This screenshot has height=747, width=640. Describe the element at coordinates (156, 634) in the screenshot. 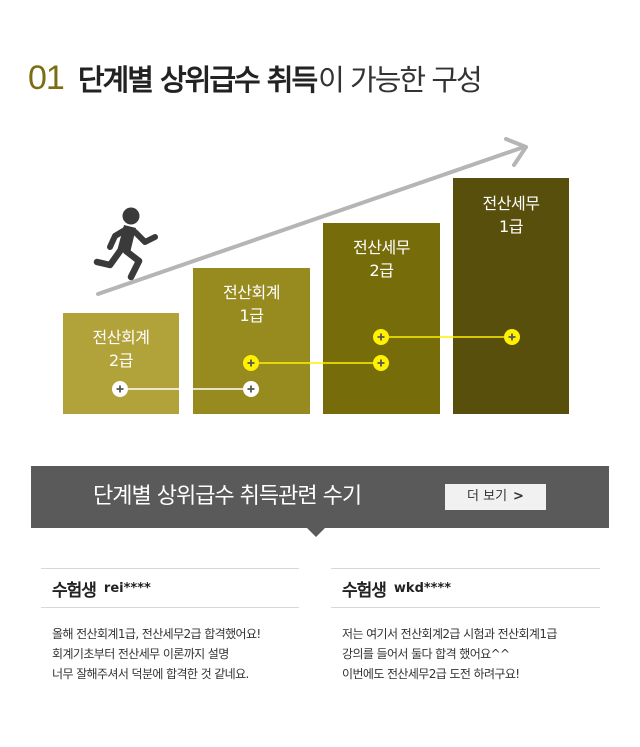

I see `review-line: 올해 전산회계1급, 전산세무2급 합격했어요!` at that location.